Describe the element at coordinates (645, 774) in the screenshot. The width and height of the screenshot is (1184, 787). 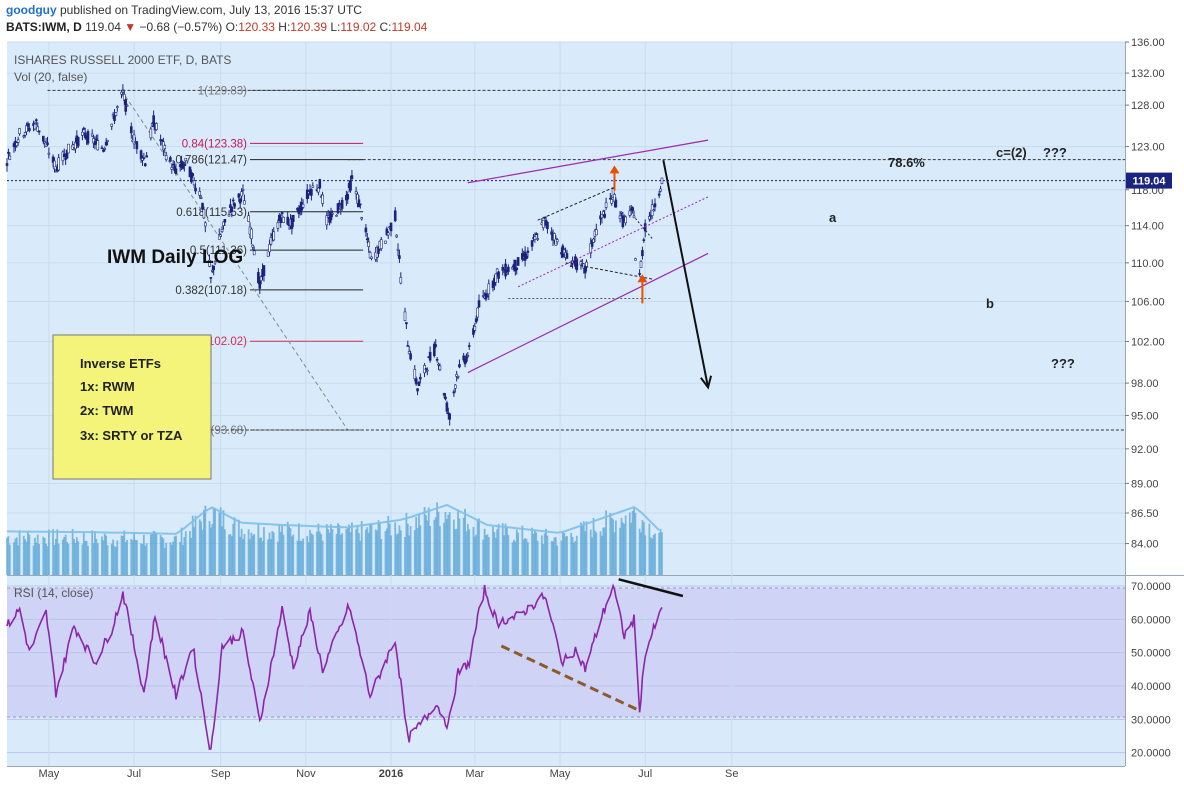
I see `time-tick-label: Jul` at that location.